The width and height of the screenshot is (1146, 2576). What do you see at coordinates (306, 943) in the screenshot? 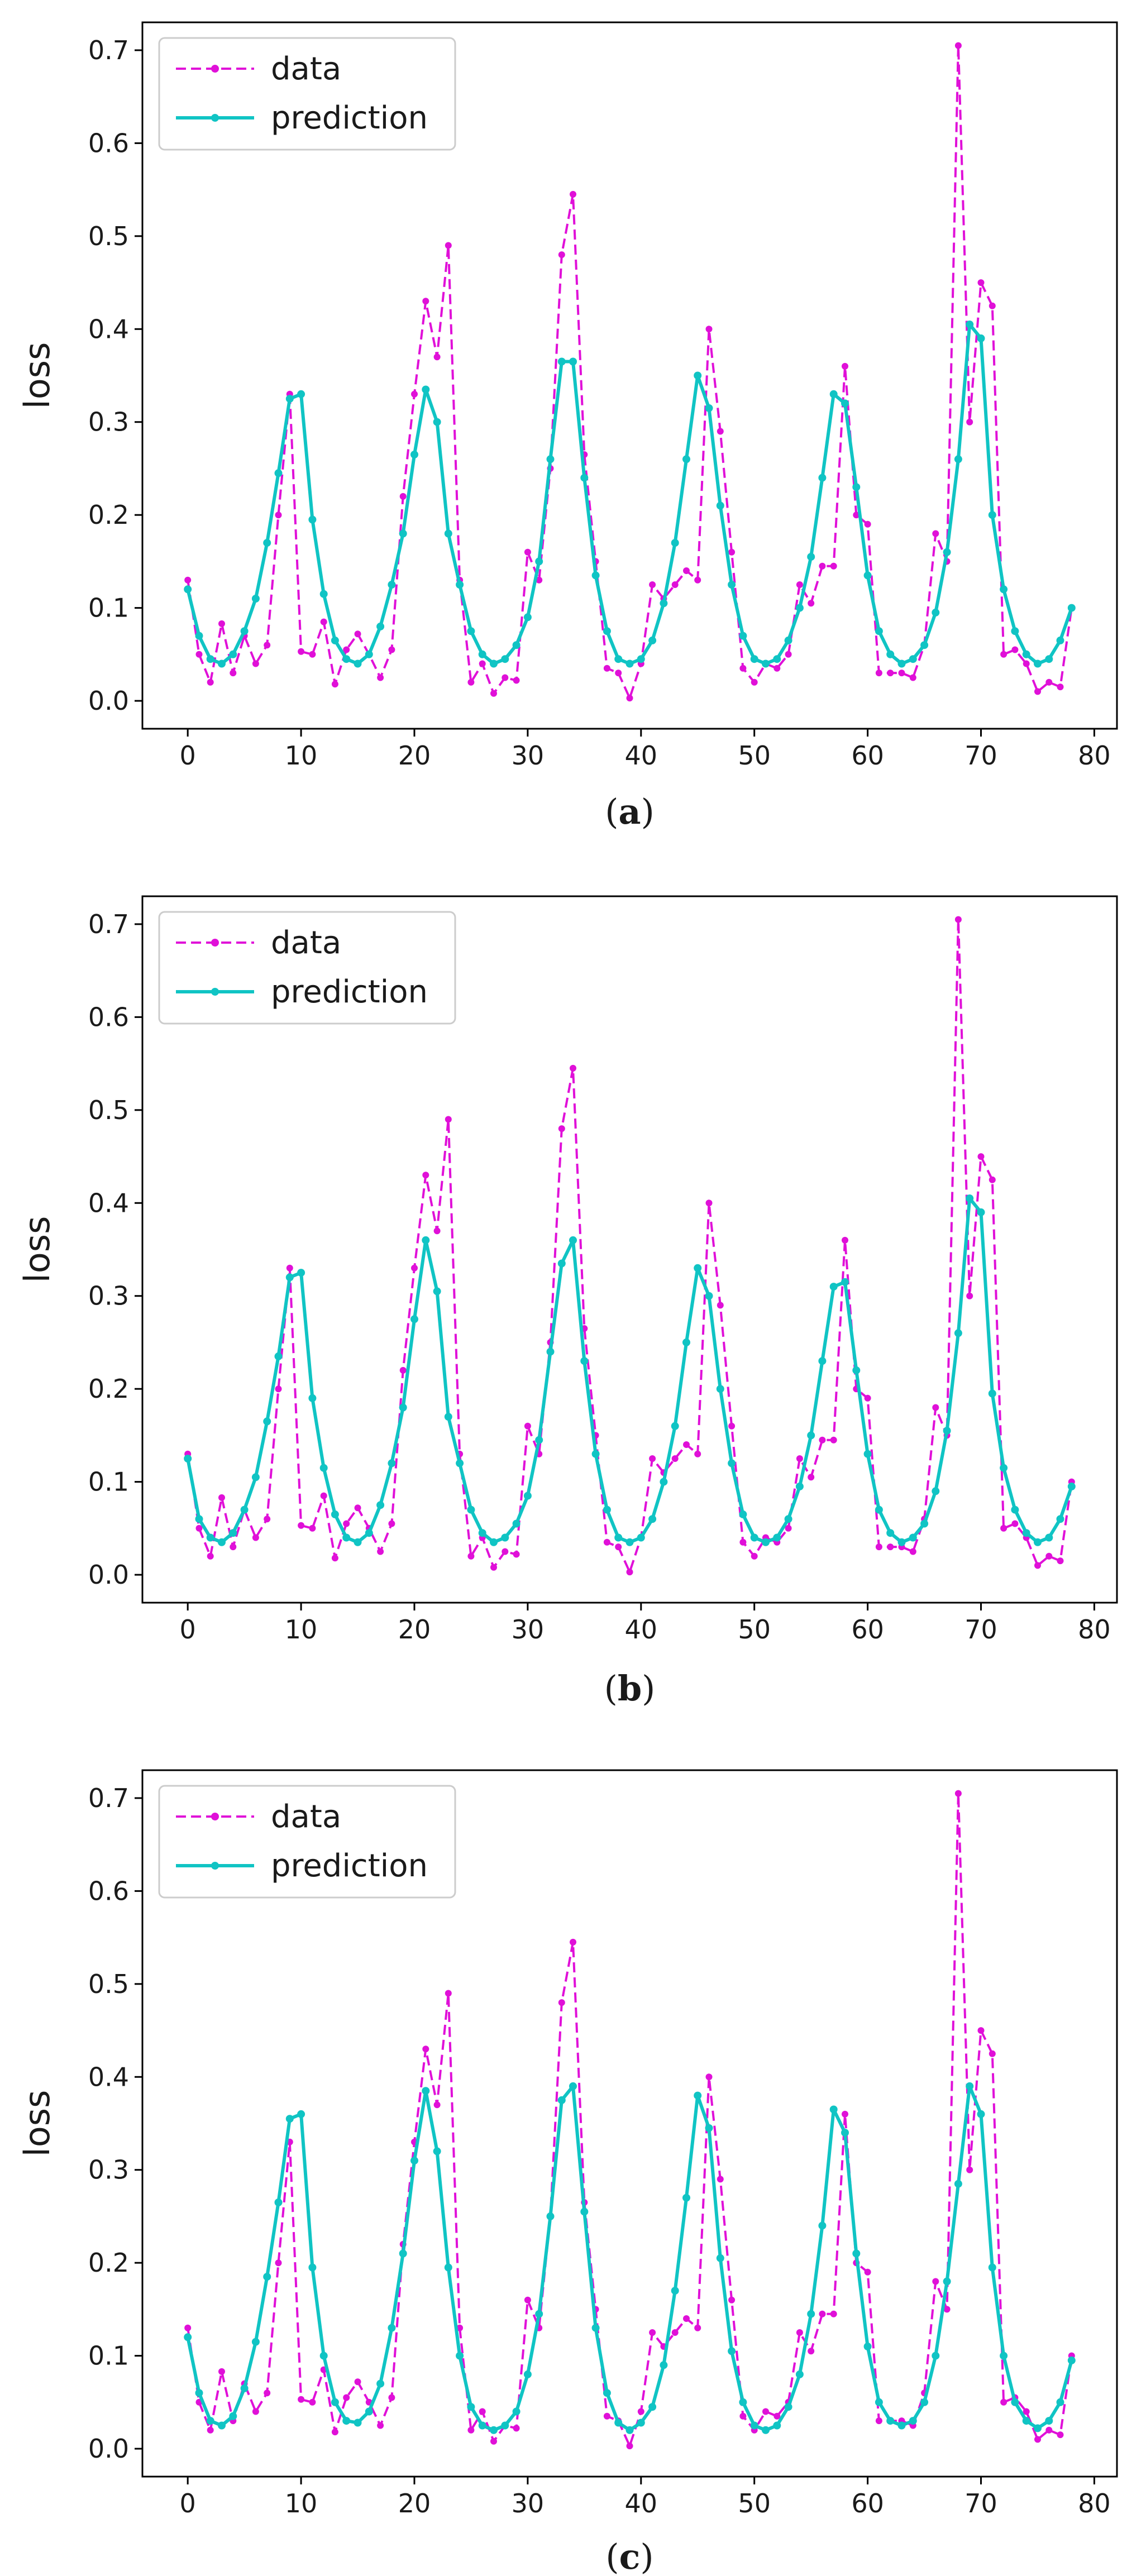
I see `legend-label-data: data` at bounding box center [306, 943].